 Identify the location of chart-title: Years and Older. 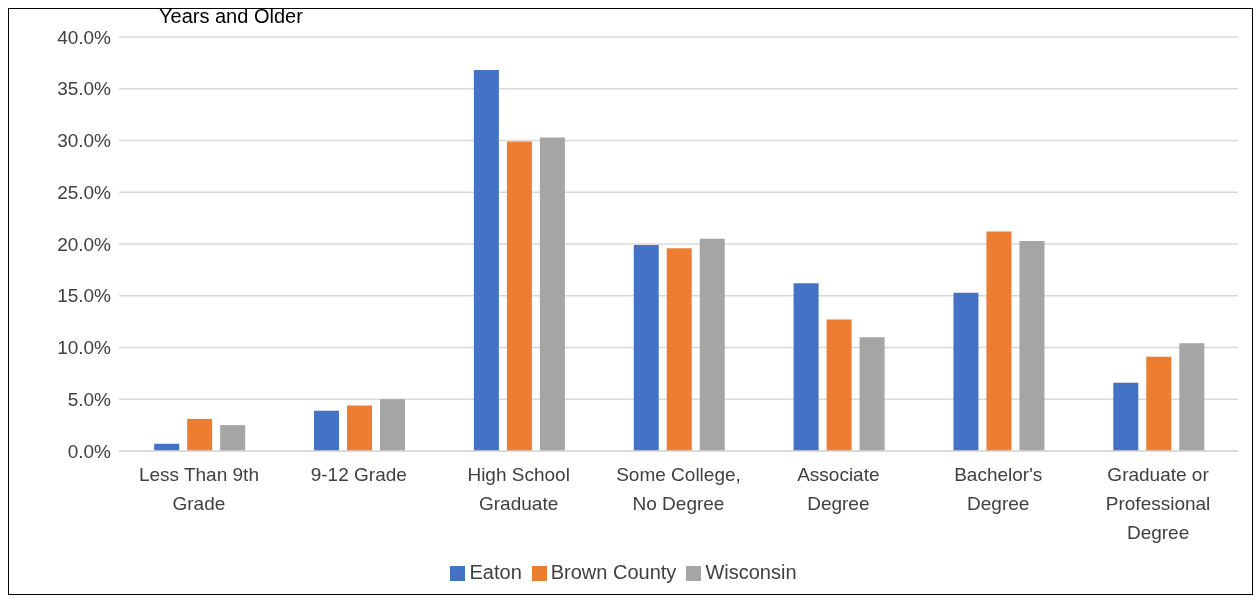
(231, 16).